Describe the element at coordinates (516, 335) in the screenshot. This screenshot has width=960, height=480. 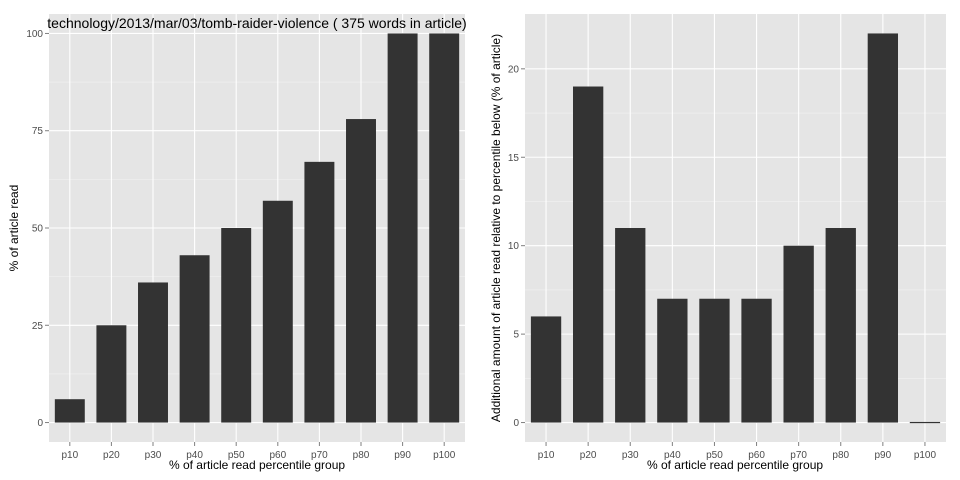
I see `y-tick-label: 5` at that location.